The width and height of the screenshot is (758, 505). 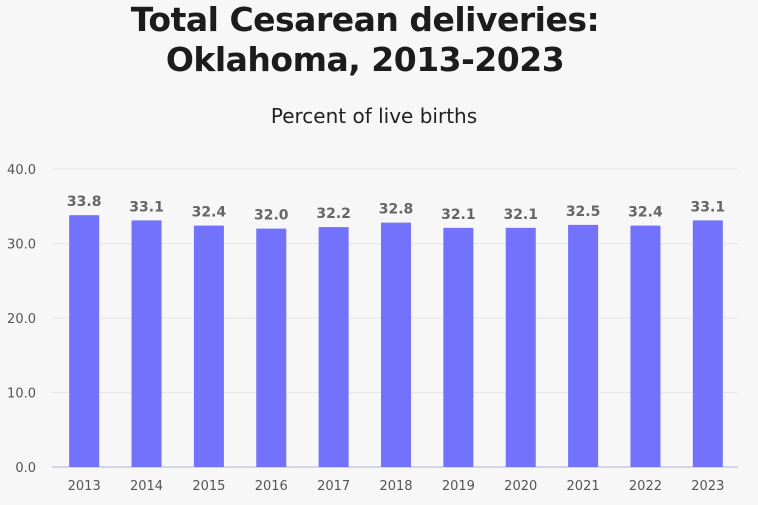 I want to click on x-tick-label: 2021, so click(x=583, y=486).